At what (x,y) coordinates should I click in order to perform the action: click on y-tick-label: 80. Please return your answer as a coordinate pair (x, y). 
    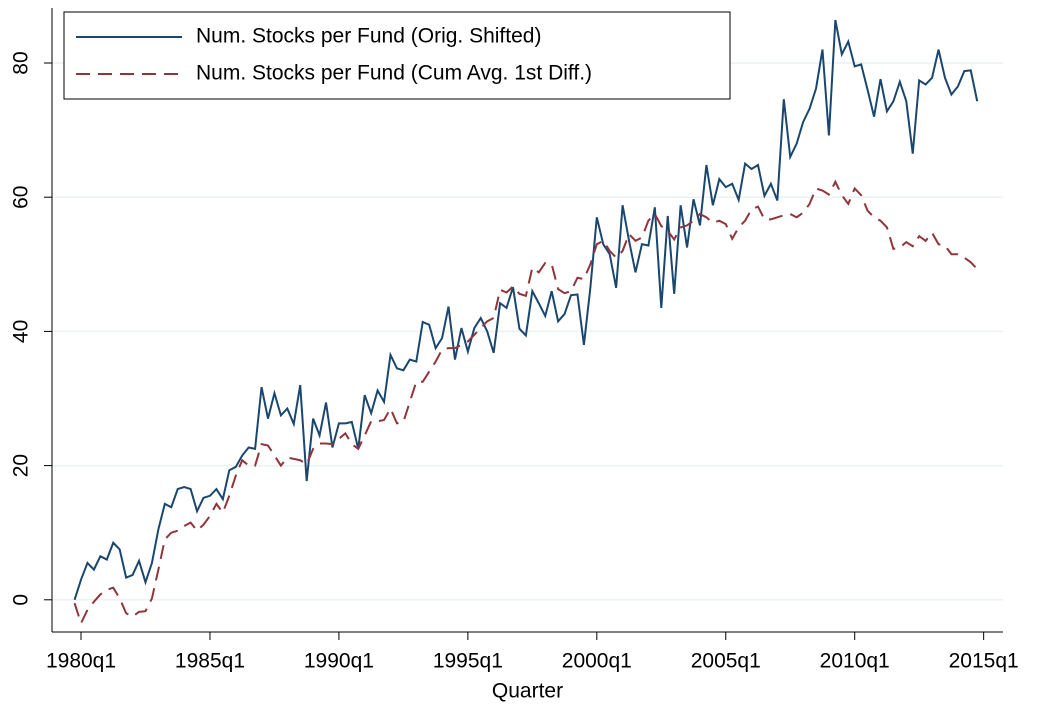
    Looking at the image, I should click on (21, 62).